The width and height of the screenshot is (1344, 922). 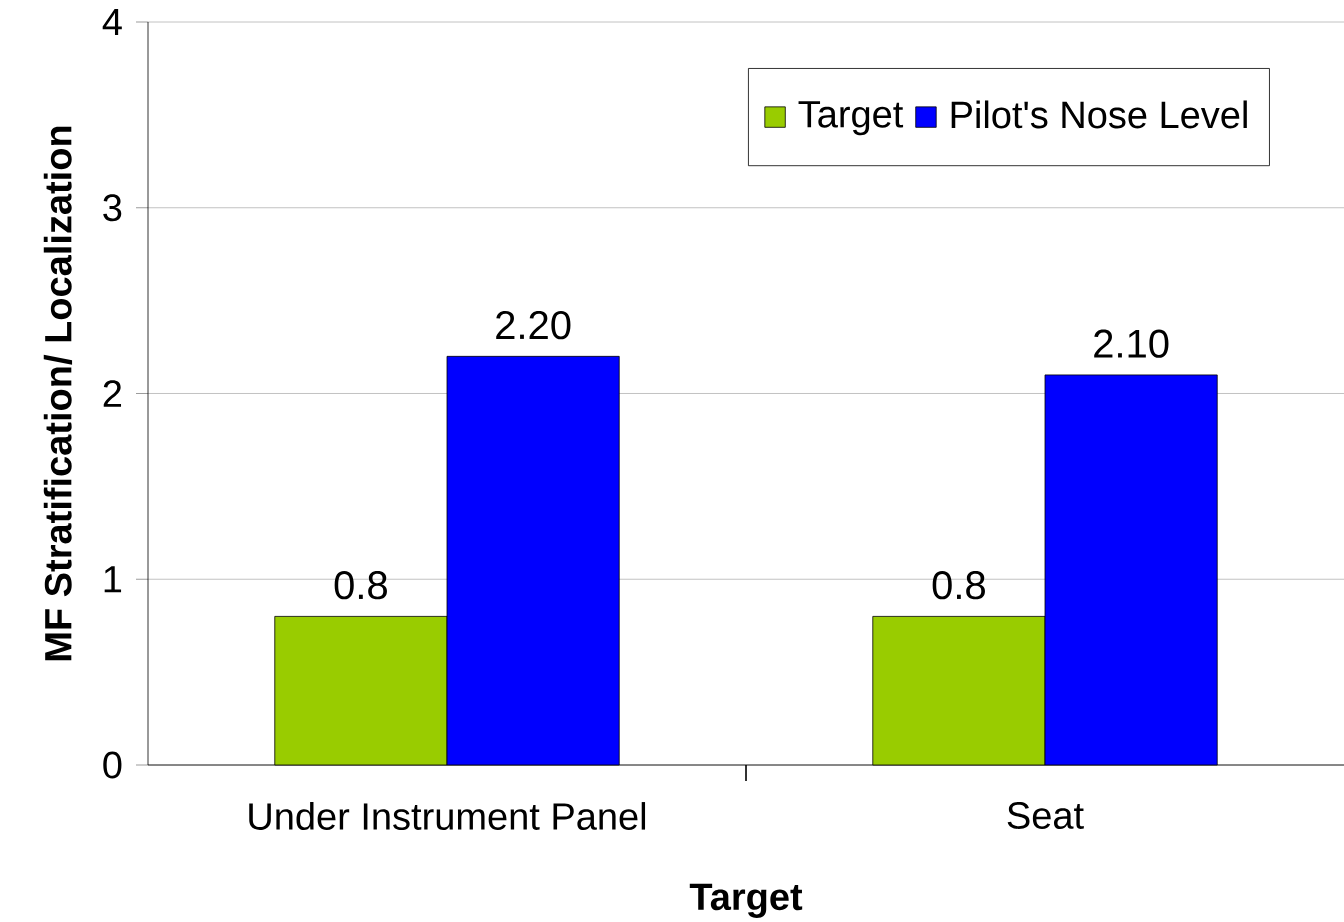 I want to click on x-axis-title: Target, so click(x=746, y=900).